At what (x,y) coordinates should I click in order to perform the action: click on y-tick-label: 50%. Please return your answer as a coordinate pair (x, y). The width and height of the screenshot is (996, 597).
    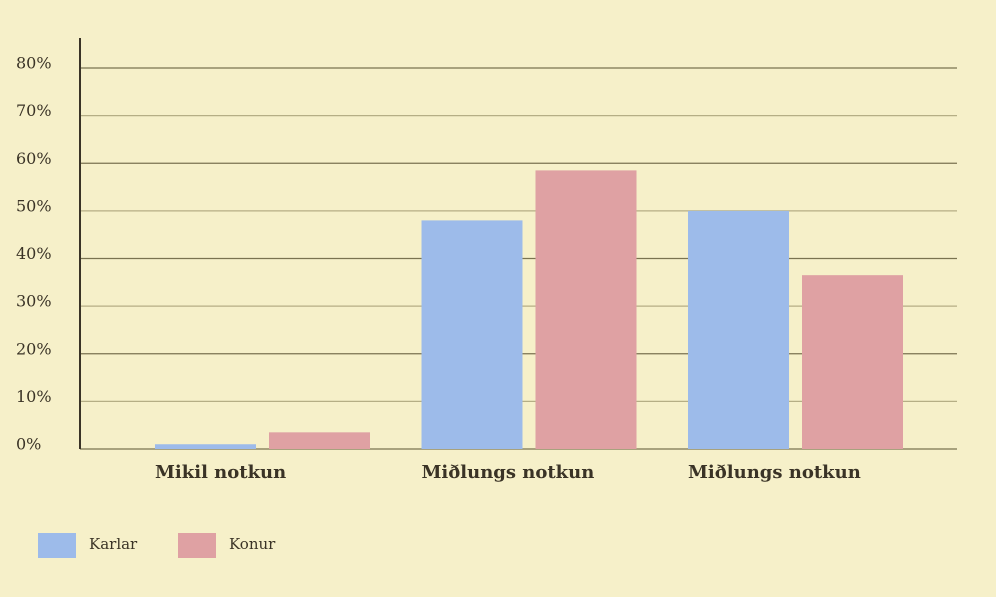
    Looking at the image, I should click on (34, 205).